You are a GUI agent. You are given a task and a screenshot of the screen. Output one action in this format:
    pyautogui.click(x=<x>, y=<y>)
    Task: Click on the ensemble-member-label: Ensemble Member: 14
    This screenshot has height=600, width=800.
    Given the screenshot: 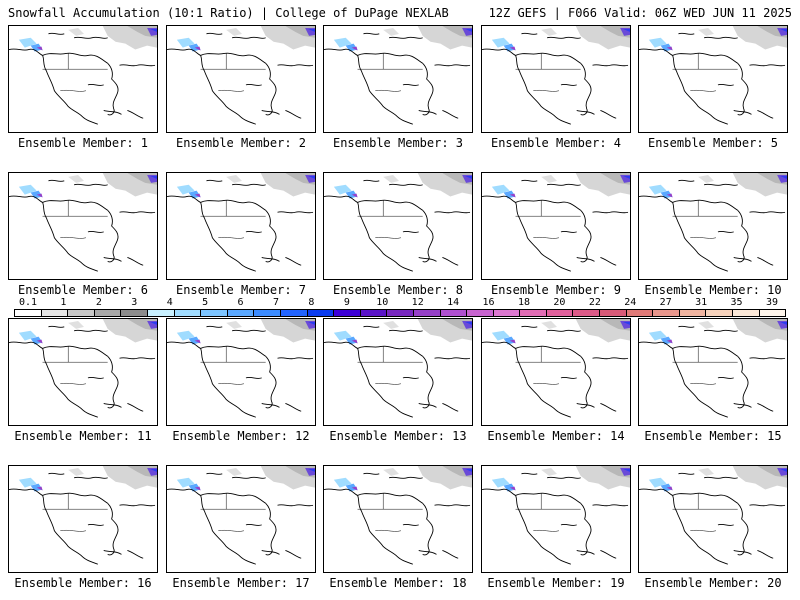 What is the action you would take?
    pyautogui.click(x=556, y=436)
    